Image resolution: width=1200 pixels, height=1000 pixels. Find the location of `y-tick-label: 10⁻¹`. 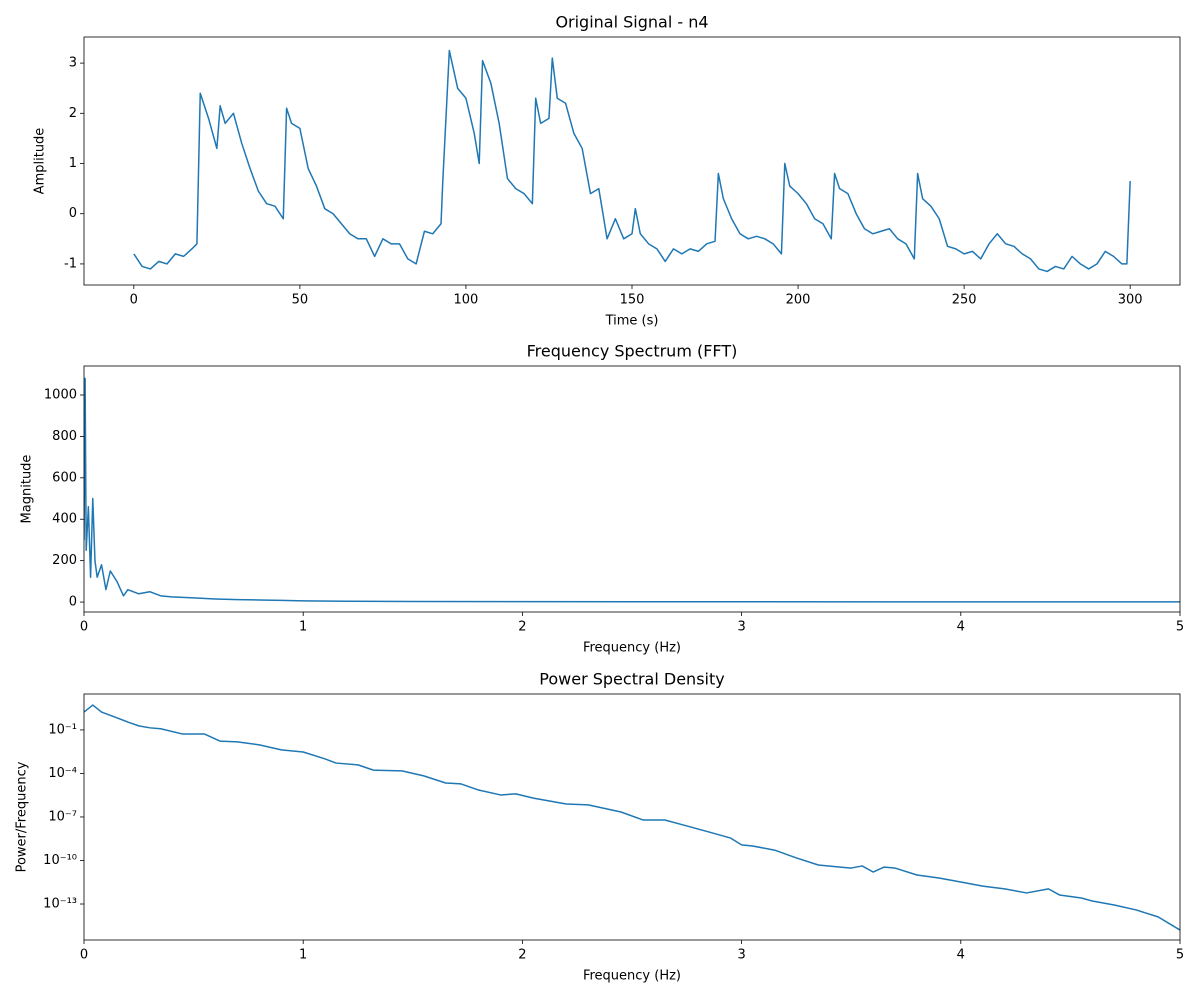

y-tick-label: 10⁻¹ is located at coordinates (62, 729).